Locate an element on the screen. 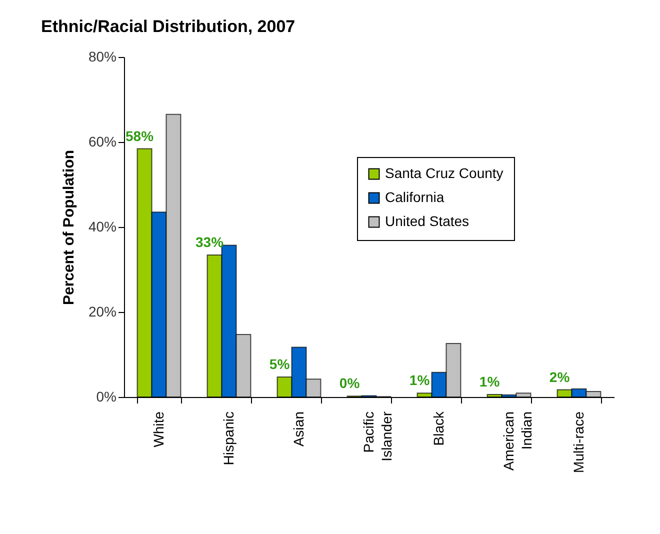  data-label: 5% is located at coordinates (279, 364).